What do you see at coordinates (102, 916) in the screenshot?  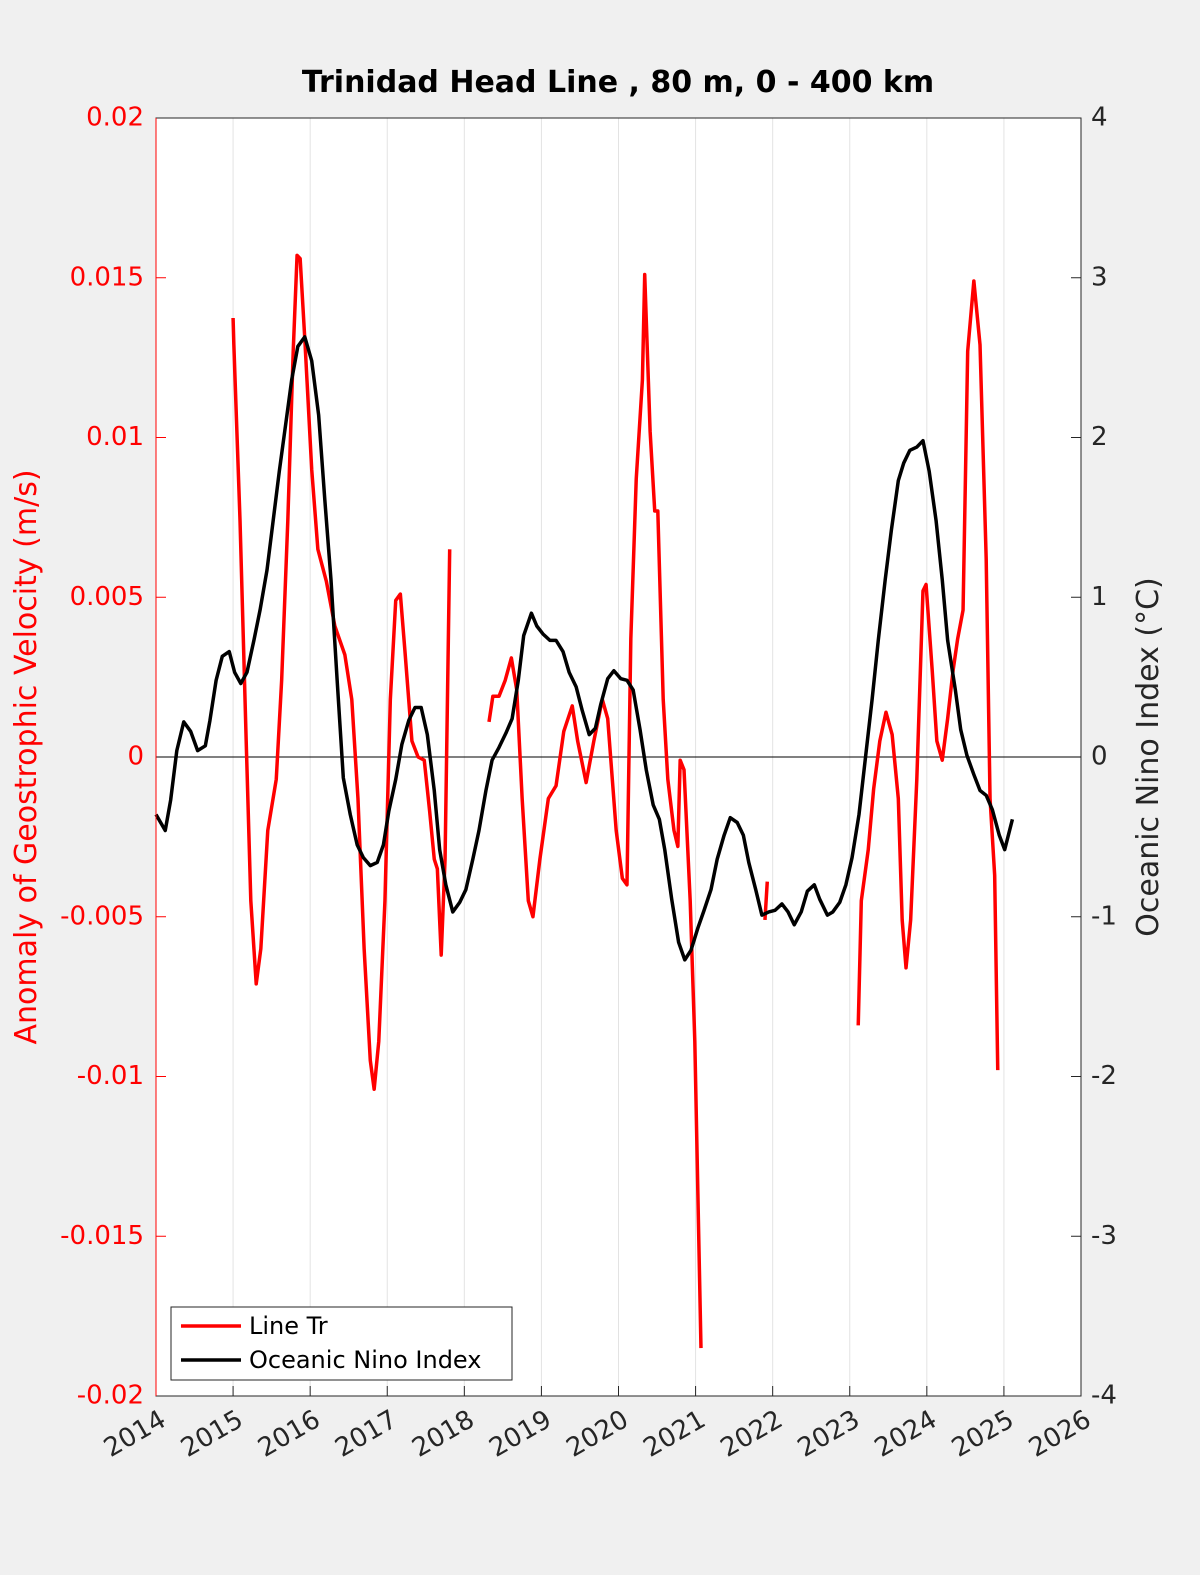 I see `y-tick-label: -0.005` at bounding box center [102, 916].